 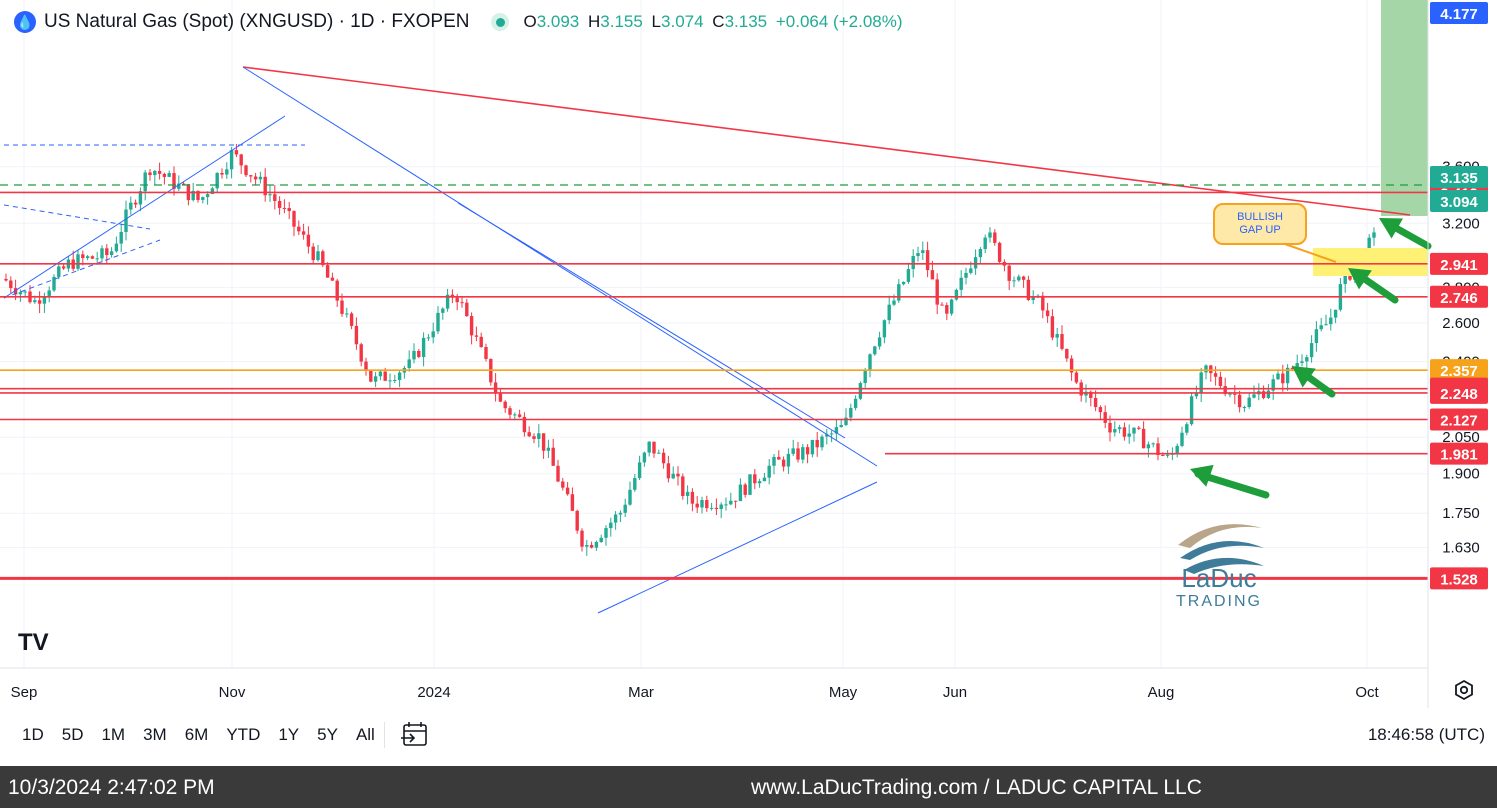 What do you see at coordinates (1426, 734) in the screenshot?
I see `utc-clock: 18:46:58 (UTC)` at bounding box center [1426, 734].